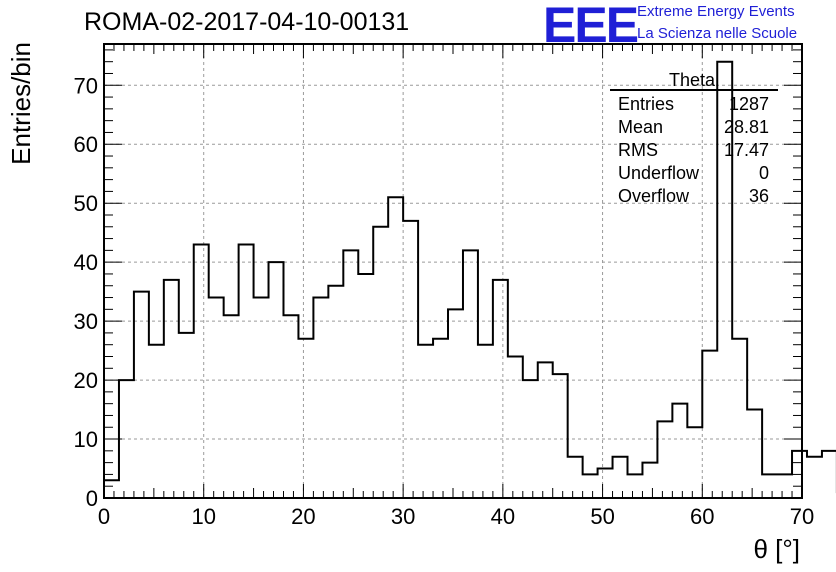  I want to click on y-tick-label: 50, so click(86, 203).